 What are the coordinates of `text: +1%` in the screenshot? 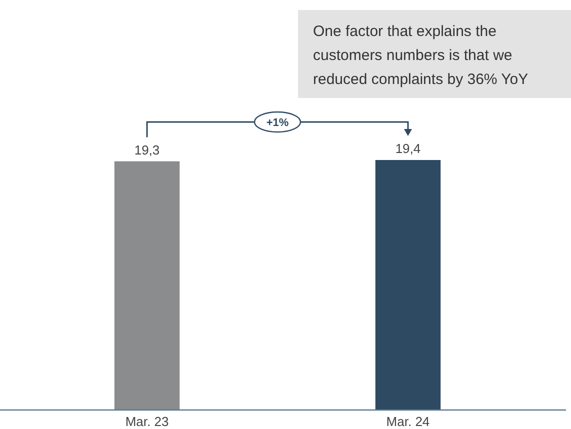 It's located at (277, 123).